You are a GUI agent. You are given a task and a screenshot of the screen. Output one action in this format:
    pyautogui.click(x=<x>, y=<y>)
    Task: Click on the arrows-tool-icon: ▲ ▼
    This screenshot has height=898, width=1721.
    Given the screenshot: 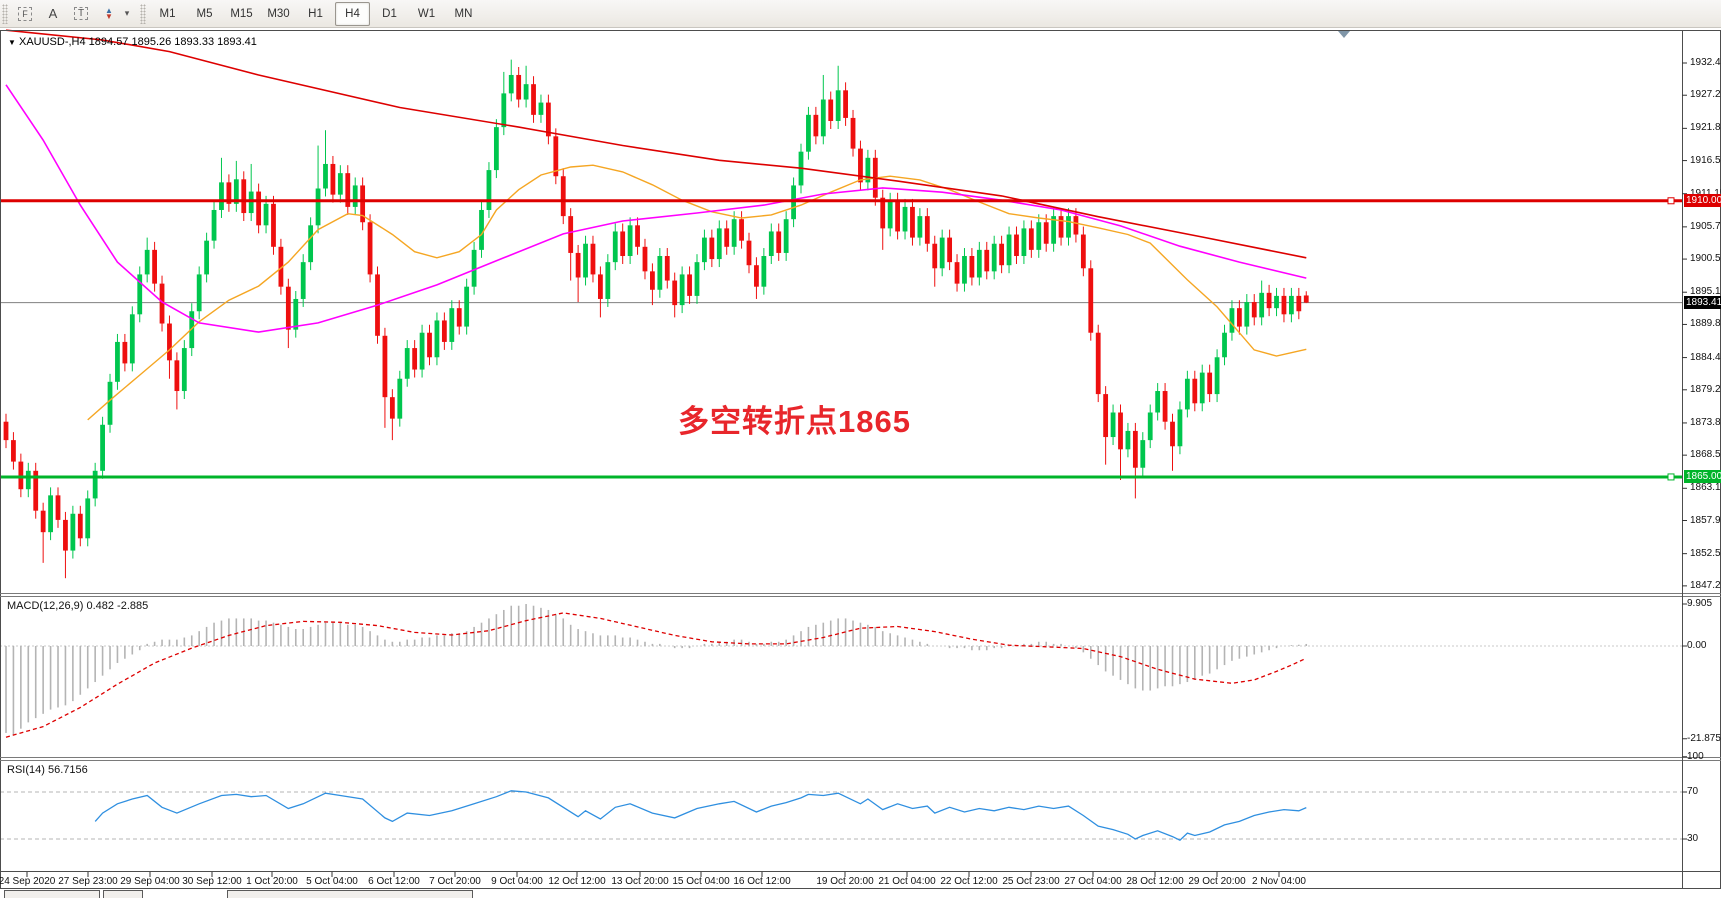 What is the action you would take?
    pyautogui.click(x=109, y=13)
    